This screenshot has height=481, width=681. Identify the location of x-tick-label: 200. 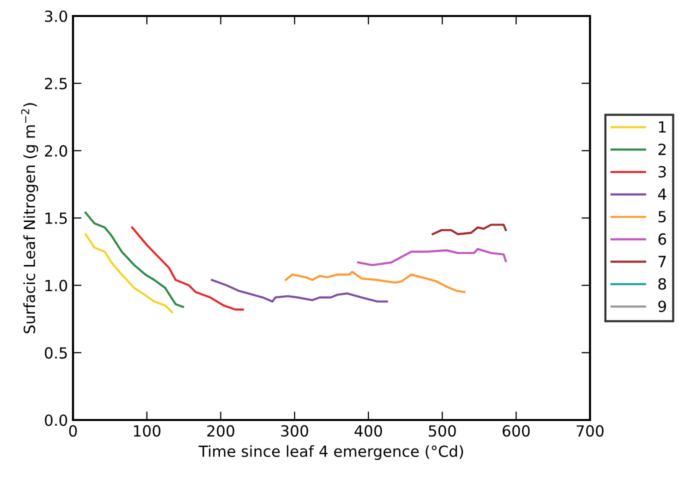
(220, 431).